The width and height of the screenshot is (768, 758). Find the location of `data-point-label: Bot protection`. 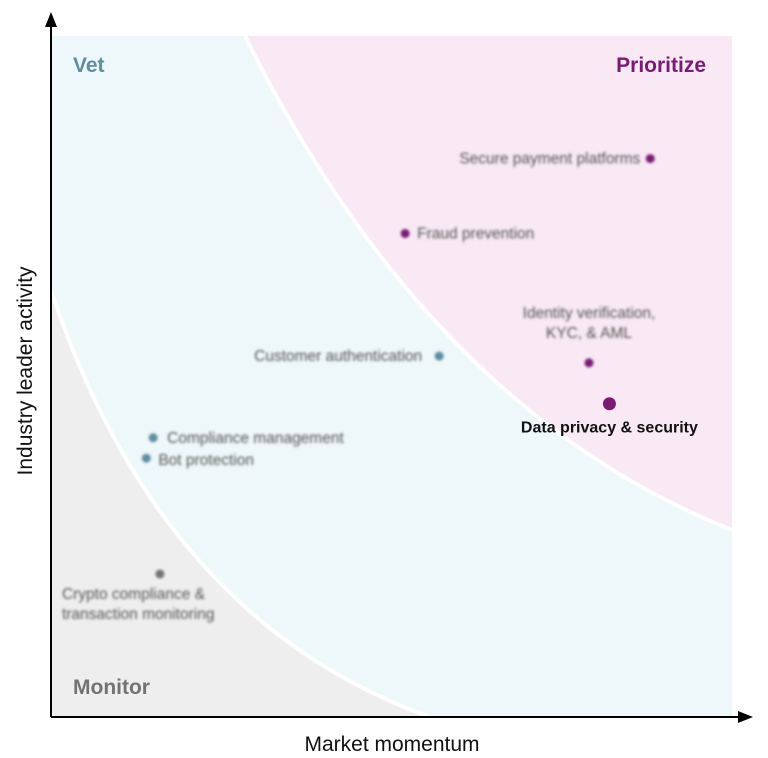

data-point-label: Bot protection is located at coordinates (206, 460).